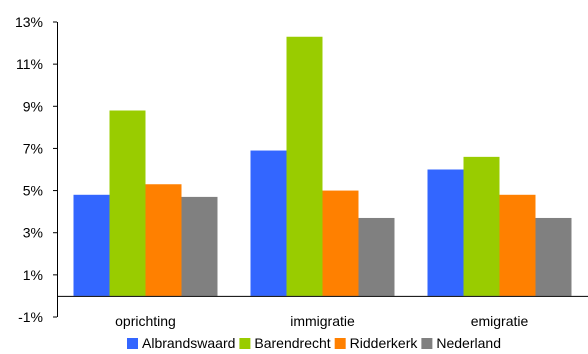  What do you see at coordinates (553, 256) in the screenshot?
I see `bar-nederland-emigratie` at bounding box center [553, 256].